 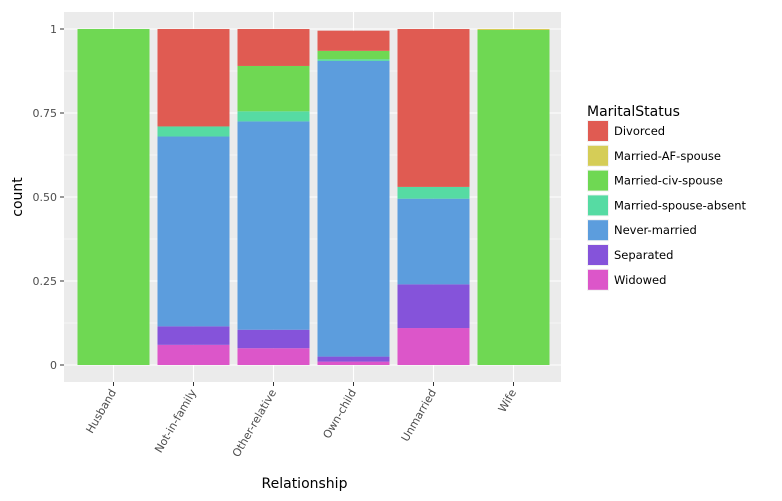 I want to click on legend-swatch-divorced, so click(x=598, y=131).